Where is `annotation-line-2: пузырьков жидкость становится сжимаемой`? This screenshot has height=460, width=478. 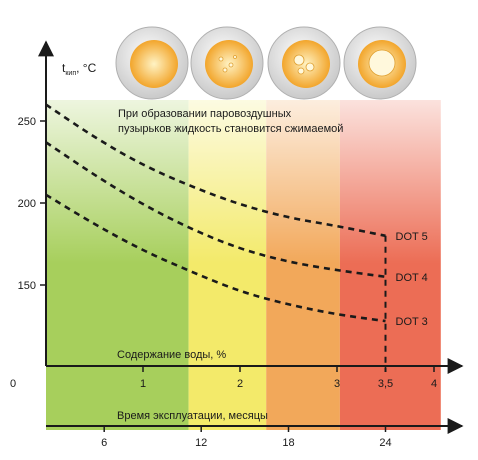 annotation-line-2: пузырьков жидкость становится сжимаемой is located at coordinates (230, 129).